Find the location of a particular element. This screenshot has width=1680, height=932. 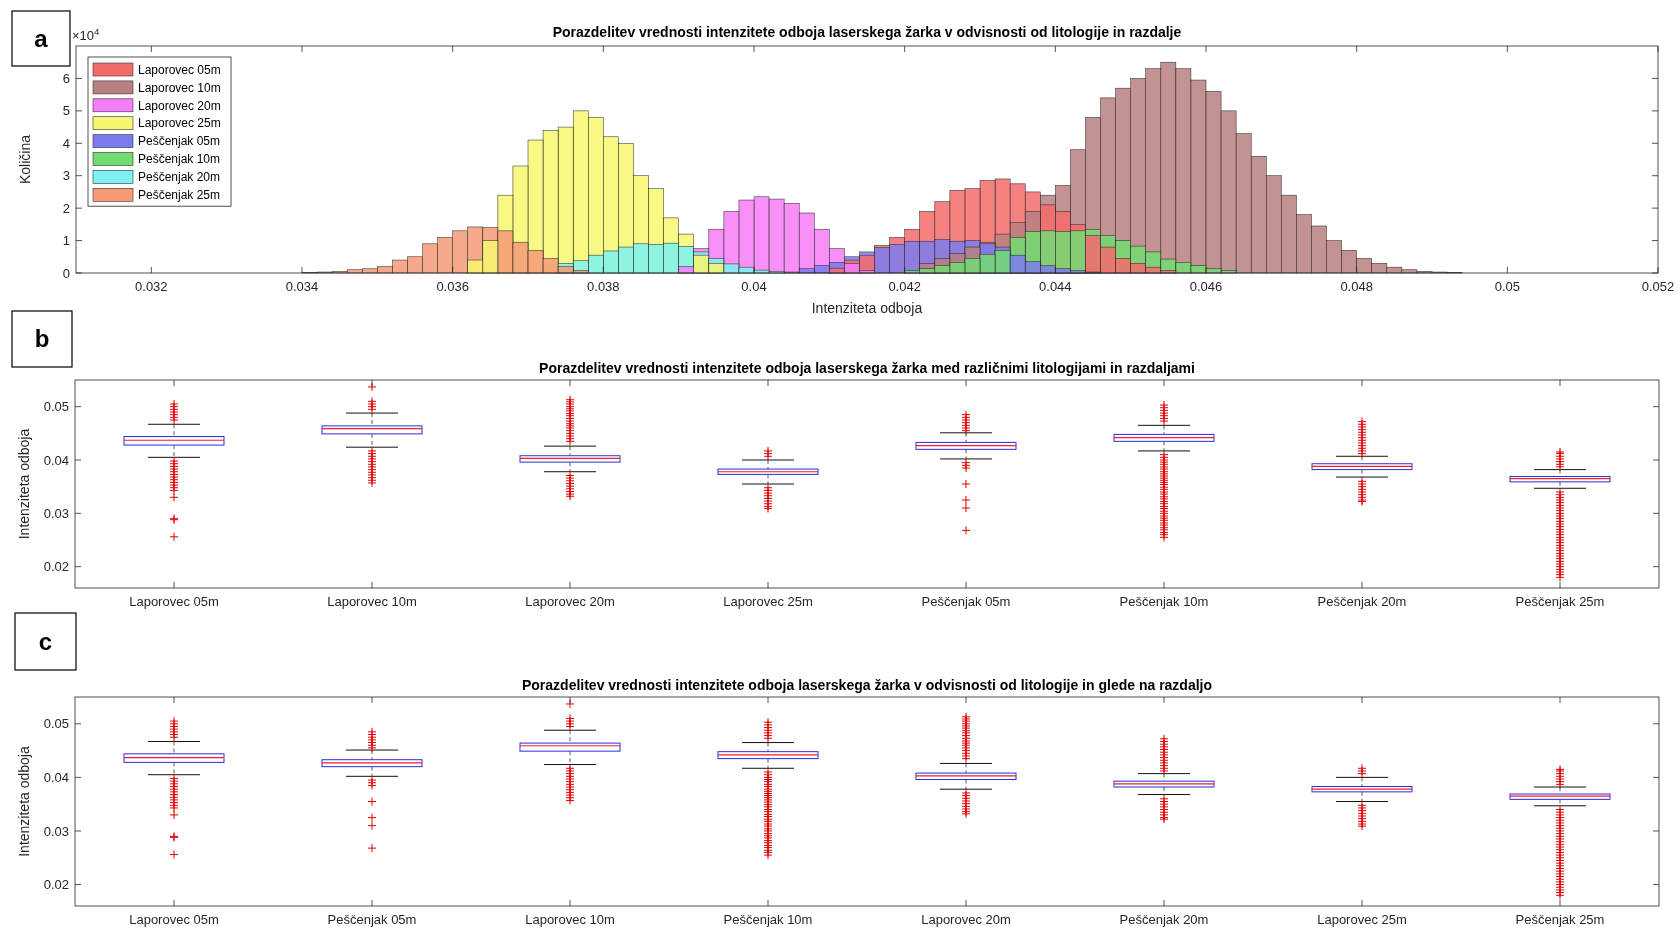

chart-title: Porazdelitev vrednosti intenzitete odboja laserskega žarka med različnimi litologijami in razdaljami is located at coordinates (867, 368).